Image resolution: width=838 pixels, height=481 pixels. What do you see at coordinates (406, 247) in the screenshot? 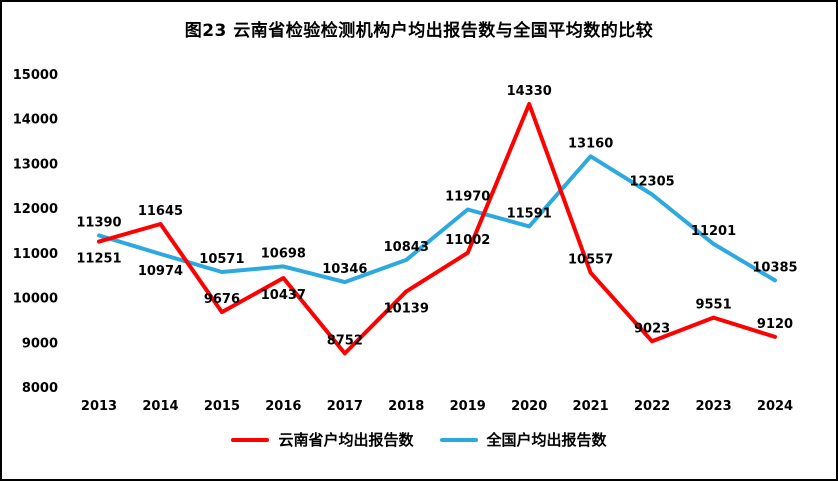
I see `data-label: 10843` at bounding box center [406, 247].